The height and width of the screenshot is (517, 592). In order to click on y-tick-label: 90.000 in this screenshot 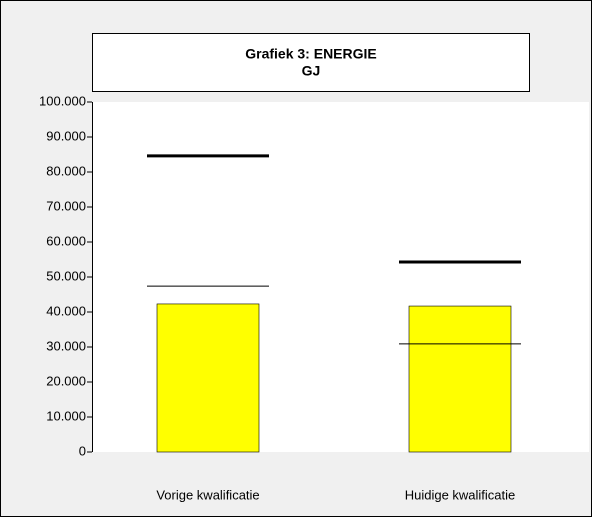, I will do `click(66, 135)`.